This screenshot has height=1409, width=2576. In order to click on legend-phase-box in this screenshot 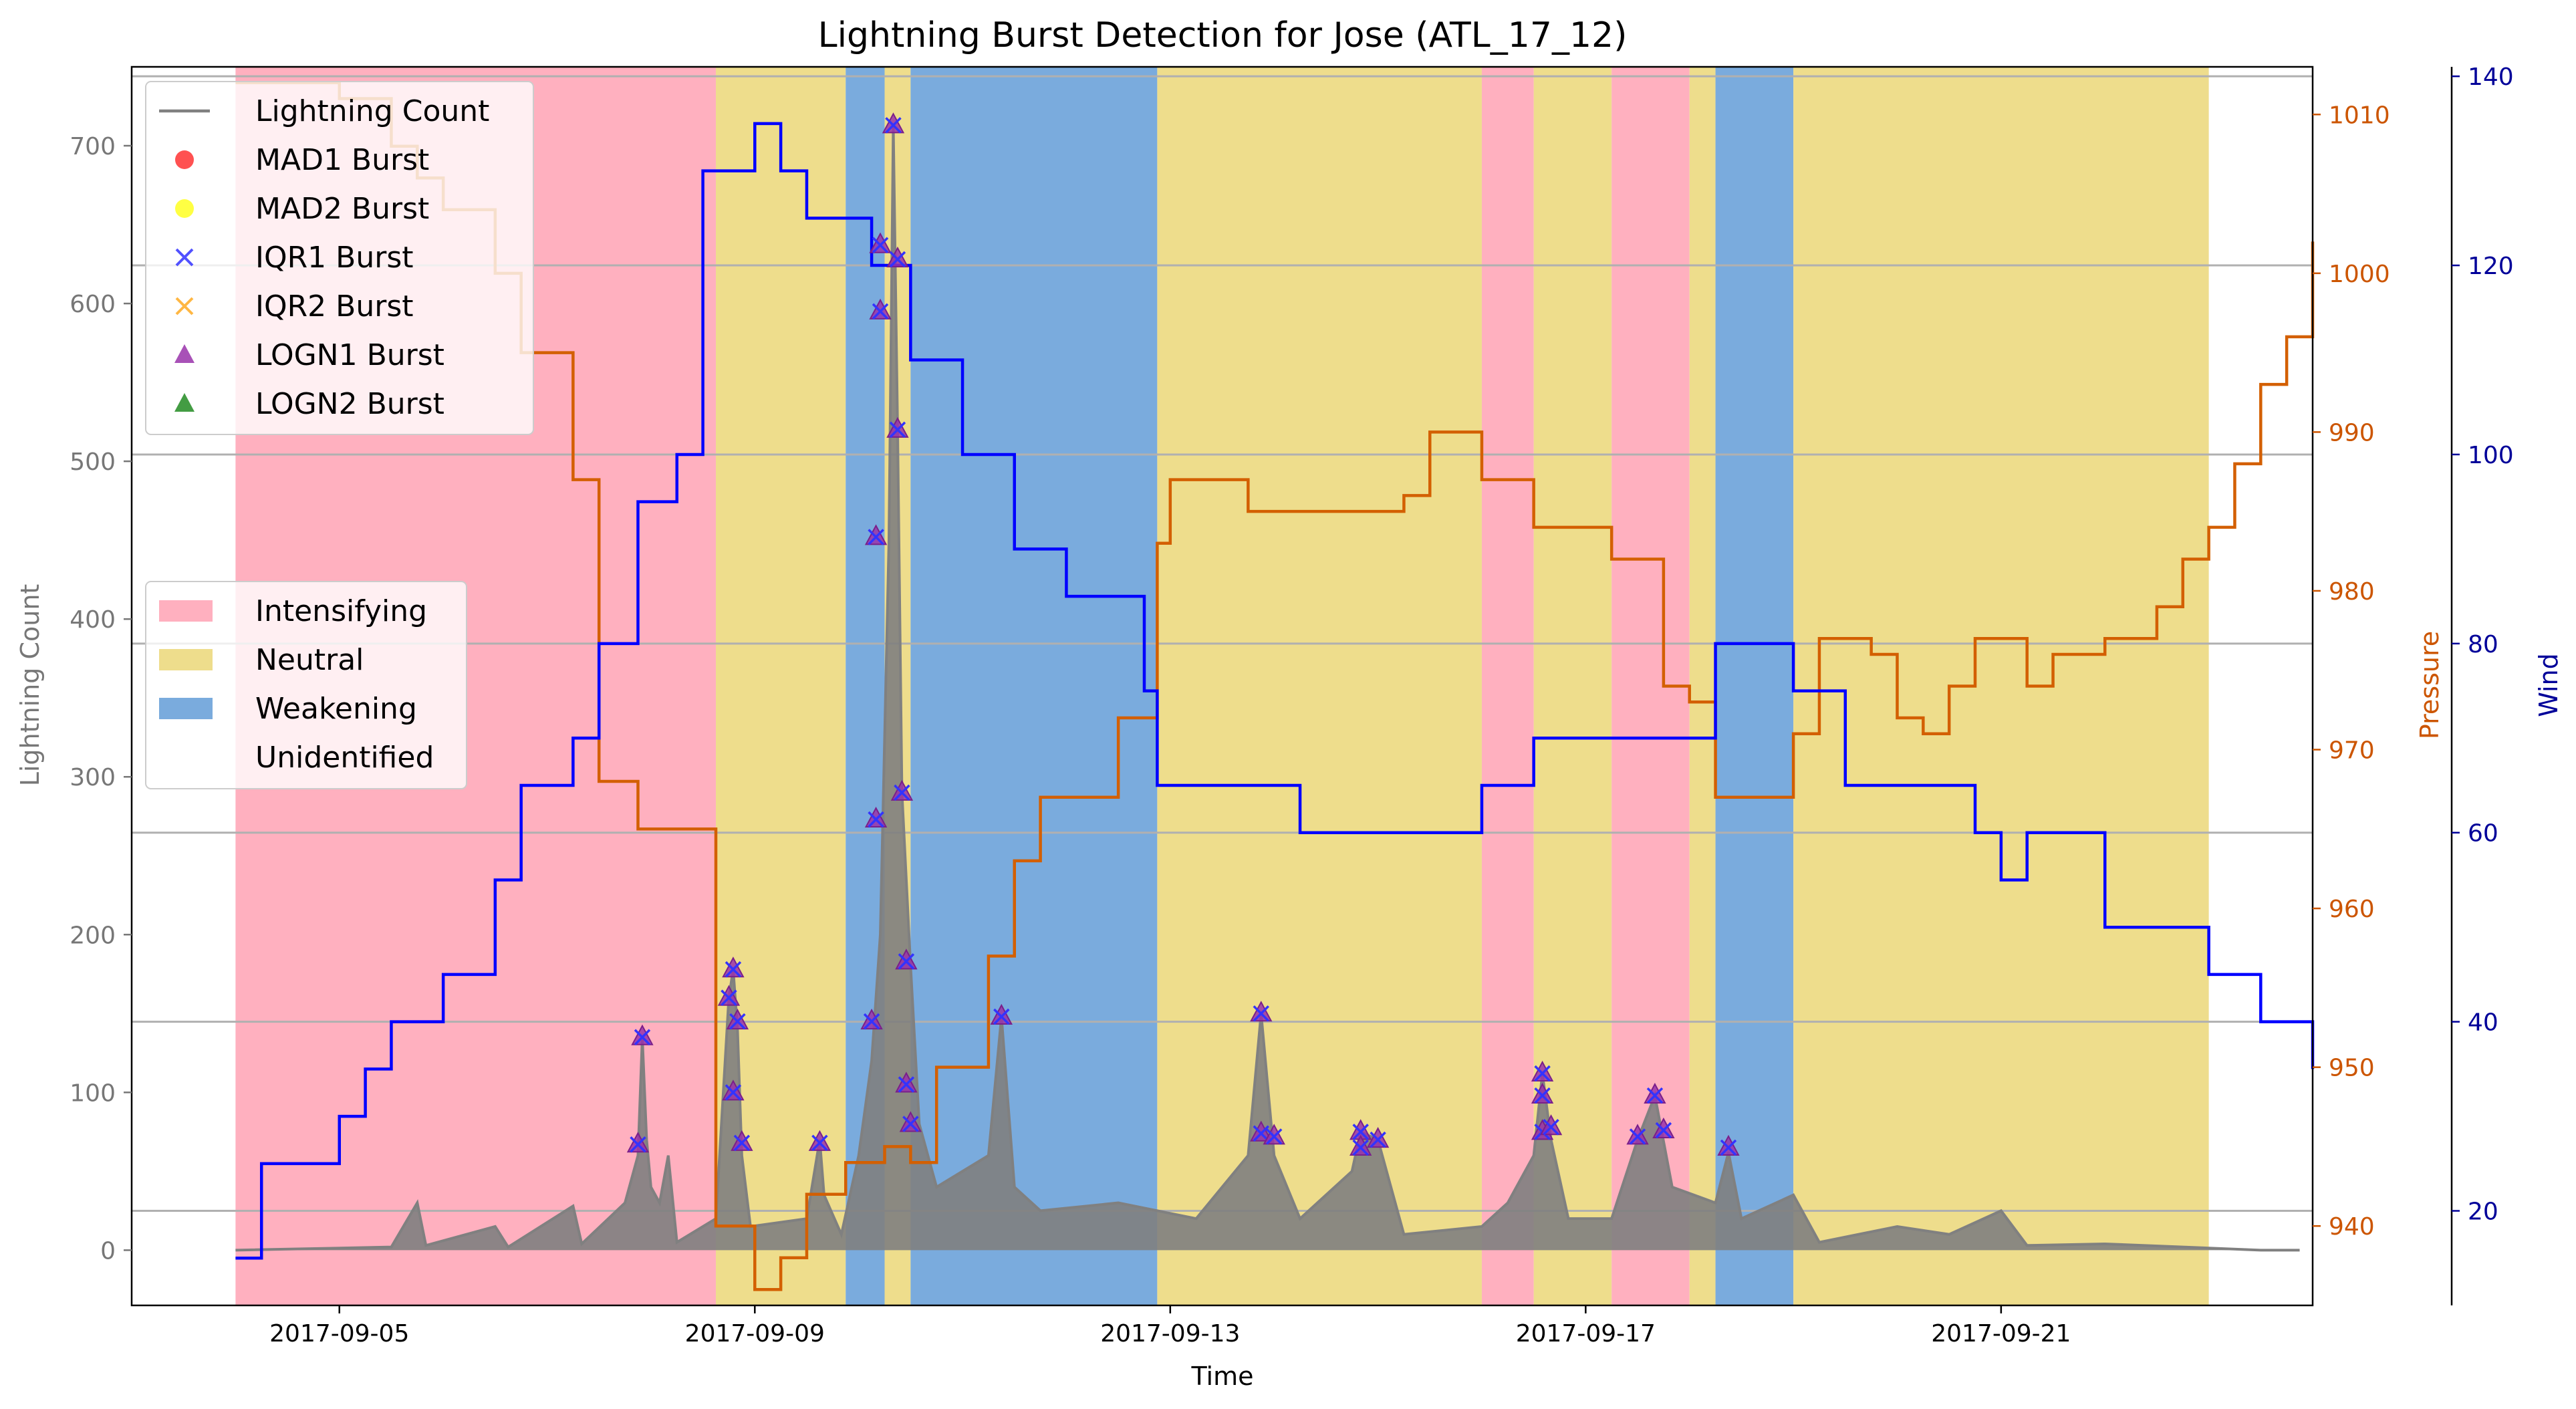, I will do `click(306, 685)`.